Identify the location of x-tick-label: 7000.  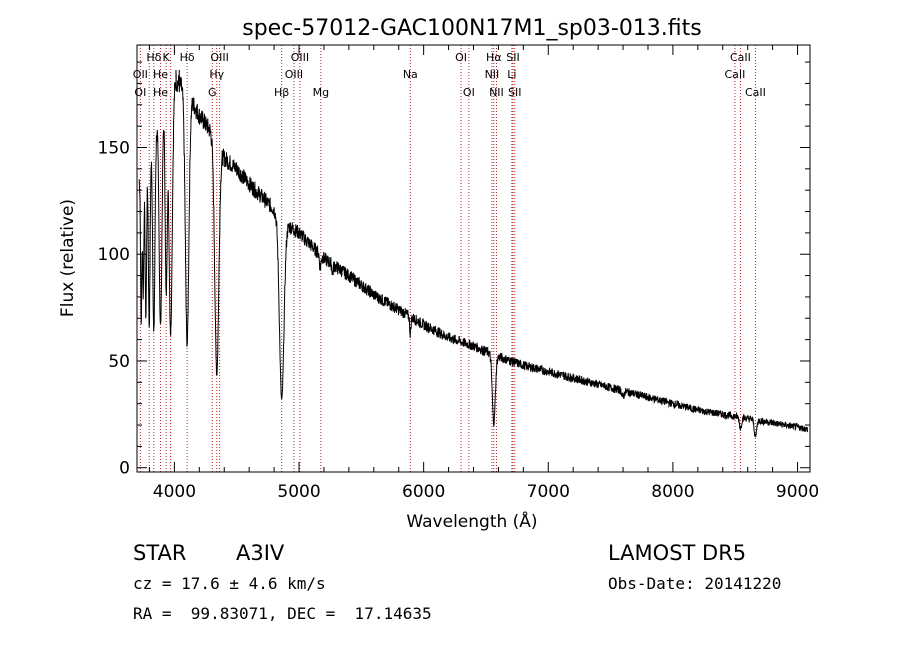
(548, 492).